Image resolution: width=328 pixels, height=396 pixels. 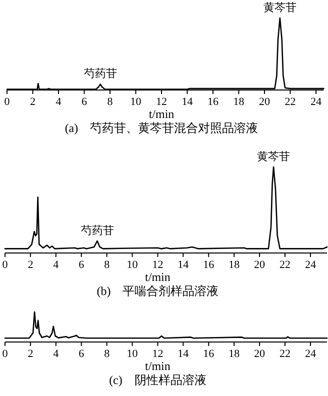 I want to click on text: (c) 阴性样品溶液, so click(x=157, y=380).